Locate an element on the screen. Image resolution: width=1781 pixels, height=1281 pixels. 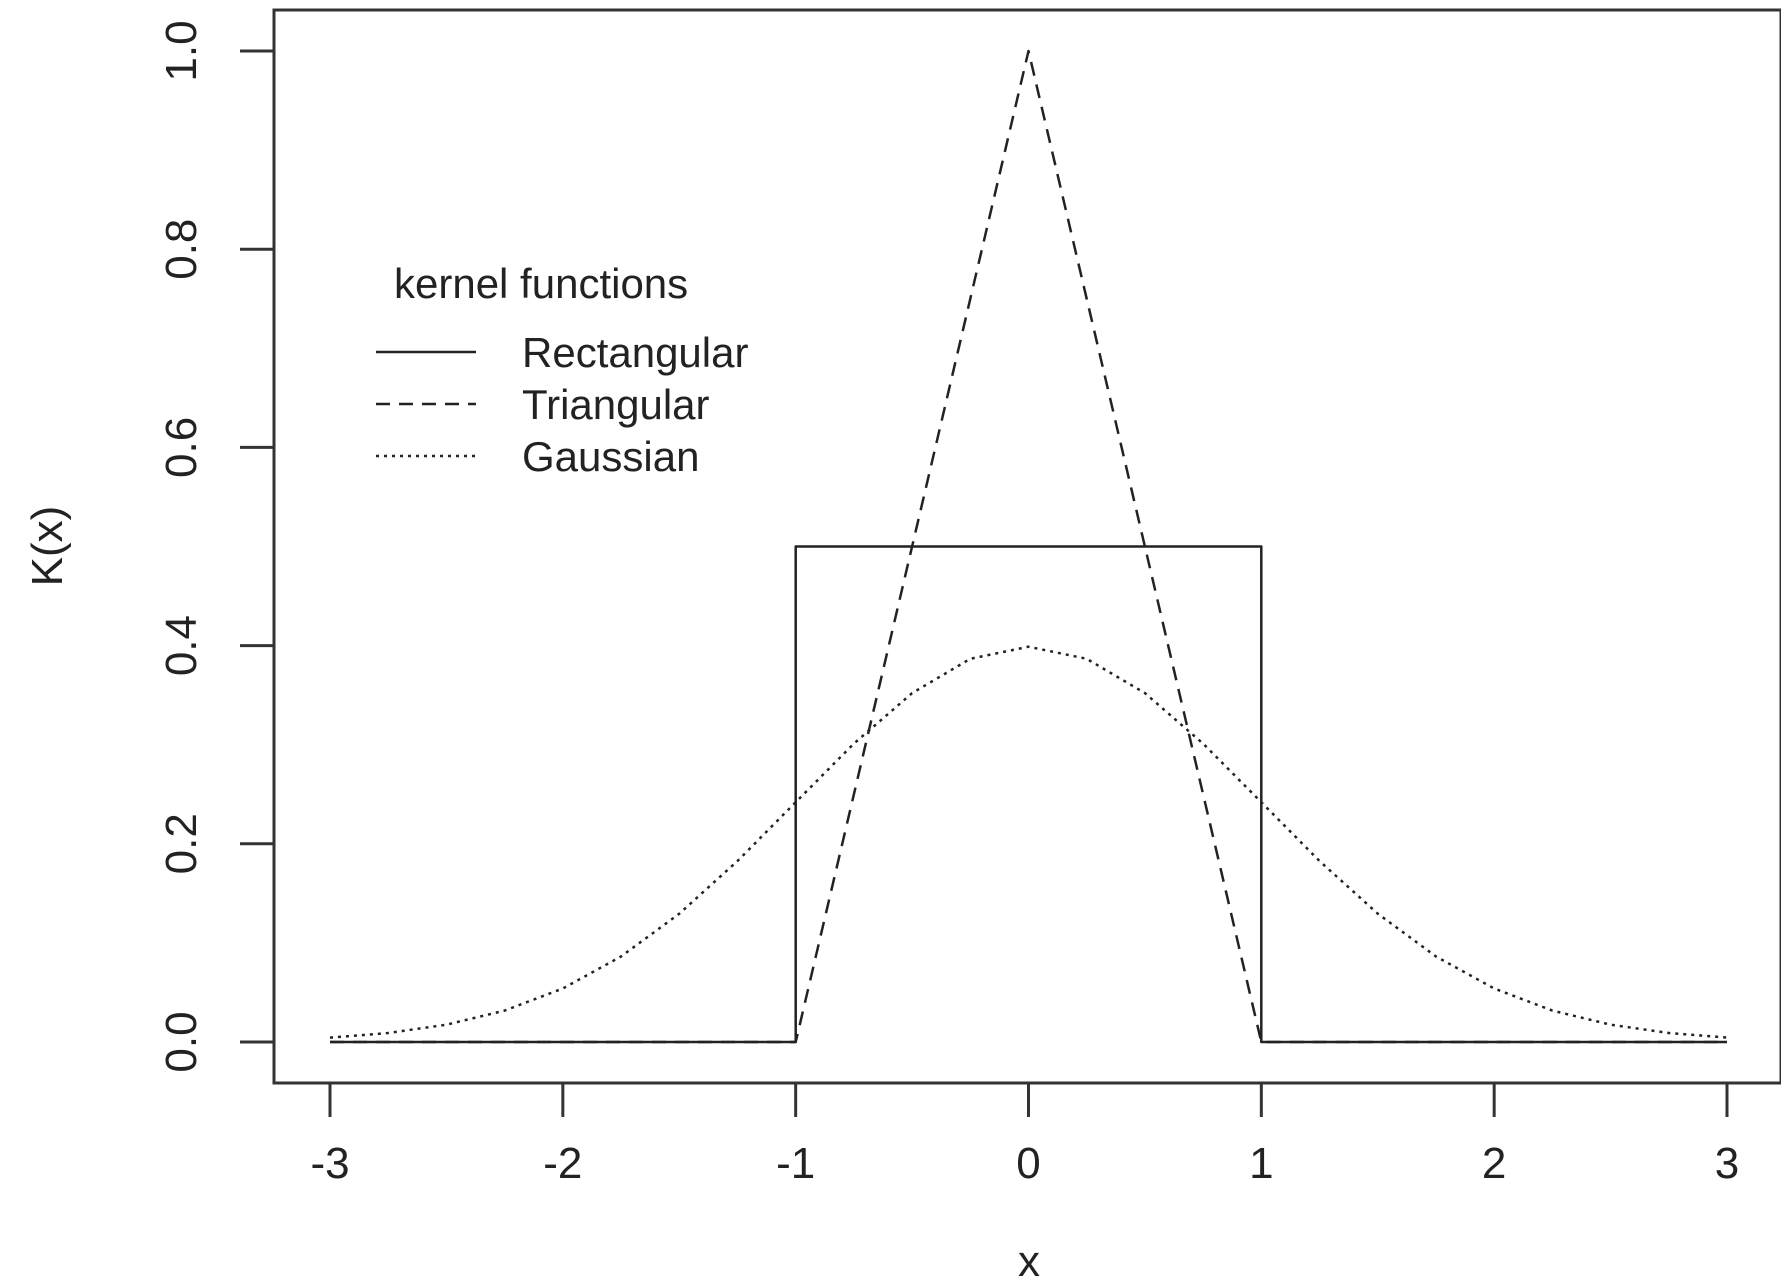
y-axis-title: K(x) is located at coordinates (47, 546).